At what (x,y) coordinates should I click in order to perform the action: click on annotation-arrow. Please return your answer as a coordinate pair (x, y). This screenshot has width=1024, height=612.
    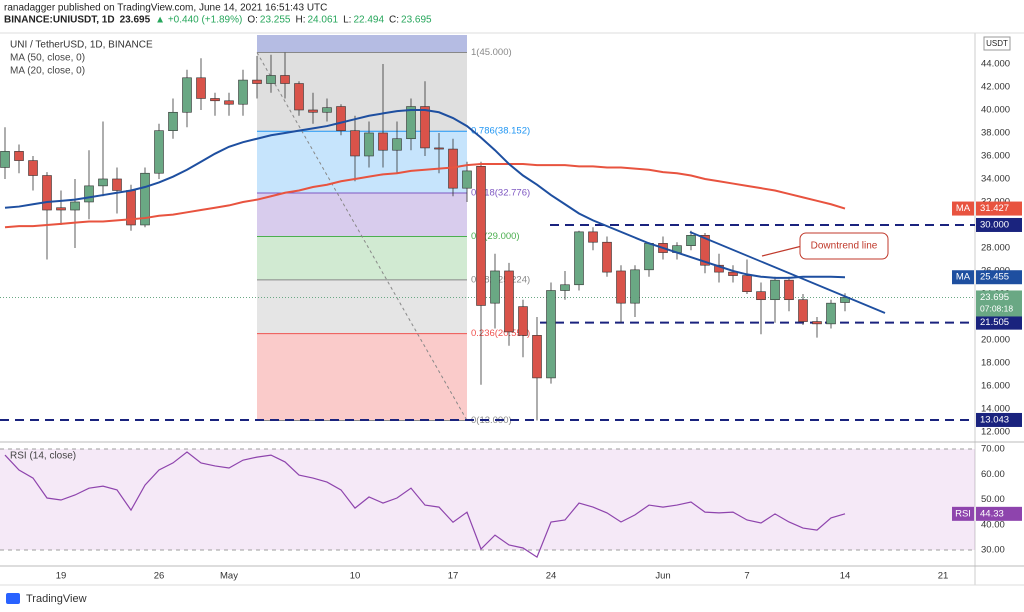
    Looking at the image, I should click on (782, 251).